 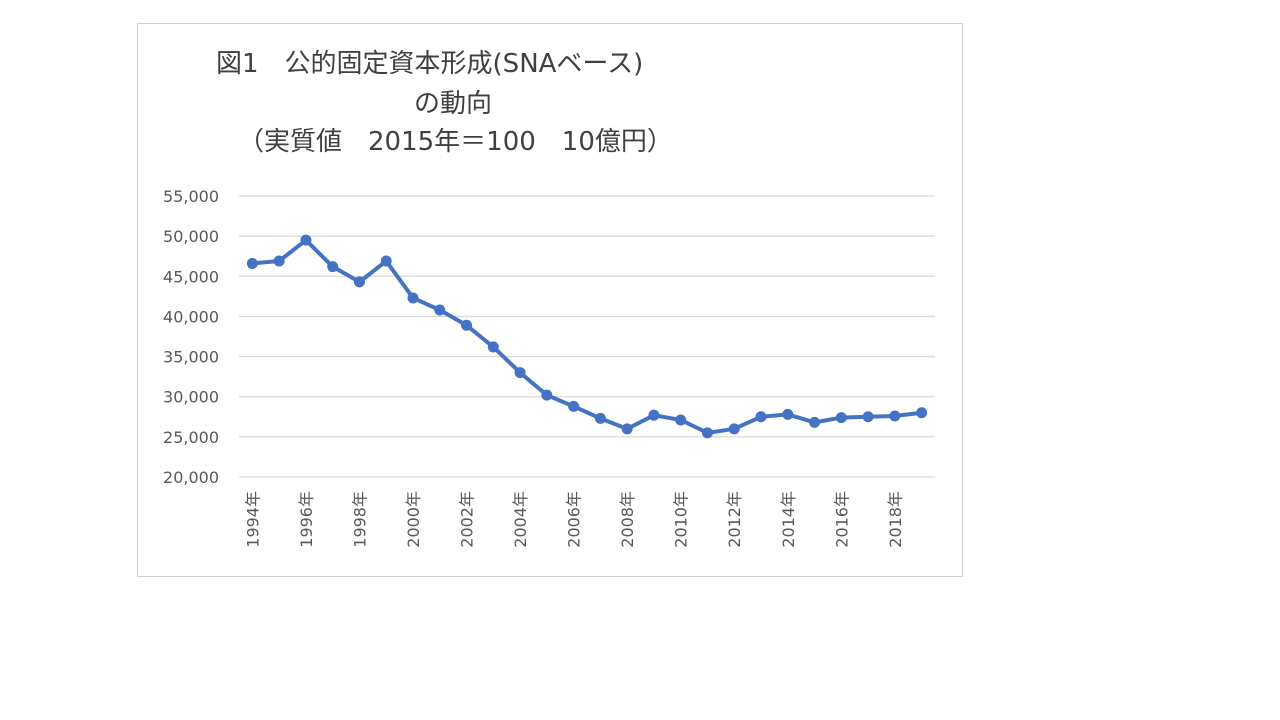 I want to click on chart-title-line-1: 図1 公的固定資本形成(SNAベース), so click(x=430, y=64).